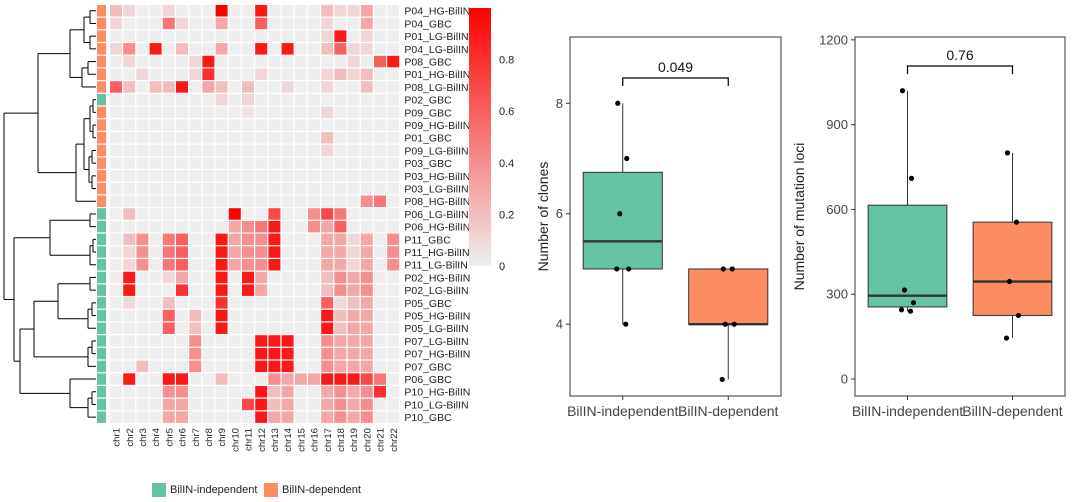 The width and height of the screenshot is (1080, 502). What do you see at coordinates (559, 103) in the screenshot?
I see `y-tick-label: 8` at bounding box center [559, 103].